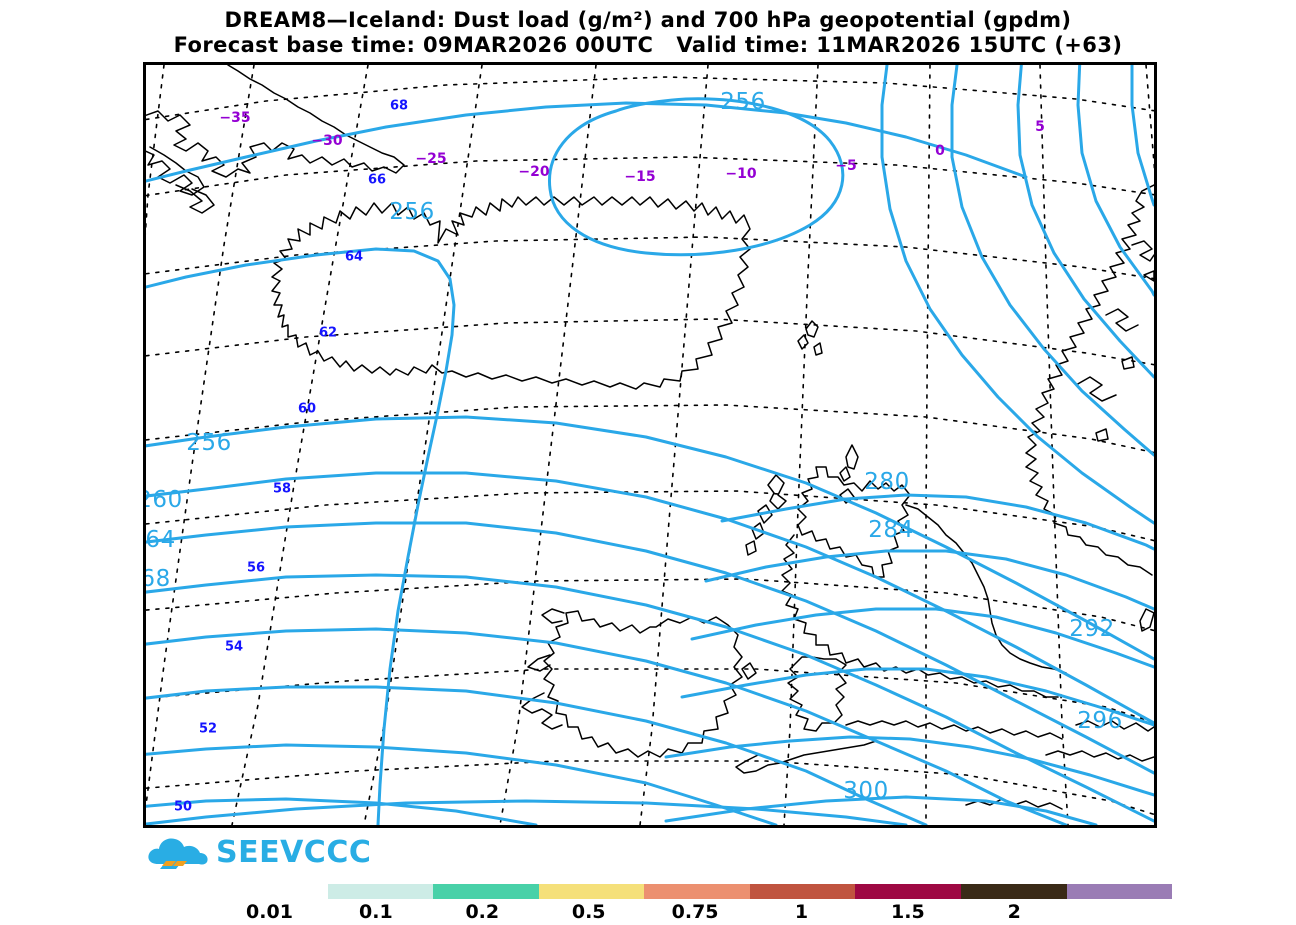  Describe the element at coordinates (376, 912) in the screenshot. I see `colorbar-tick-0.1: 0.1` at that location.